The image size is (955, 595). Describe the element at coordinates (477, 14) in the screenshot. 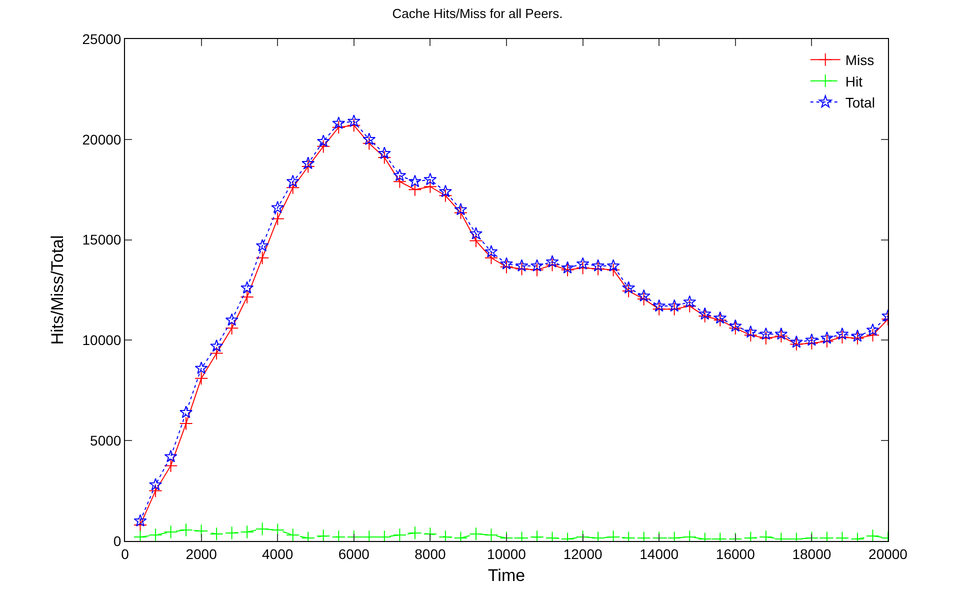

I see `chart-title: Cache Hits/Miss for all Peers.` at that location.